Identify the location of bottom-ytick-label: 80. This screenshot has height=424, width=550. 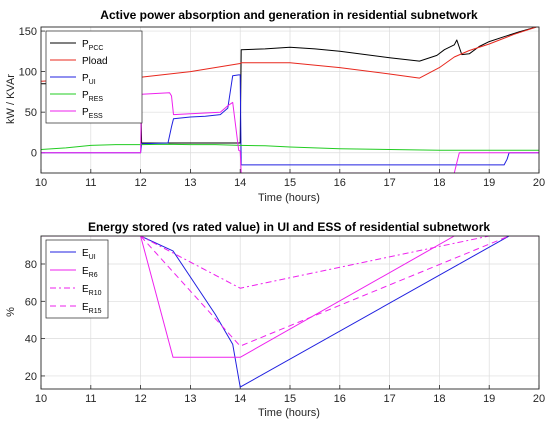
(31, 265).